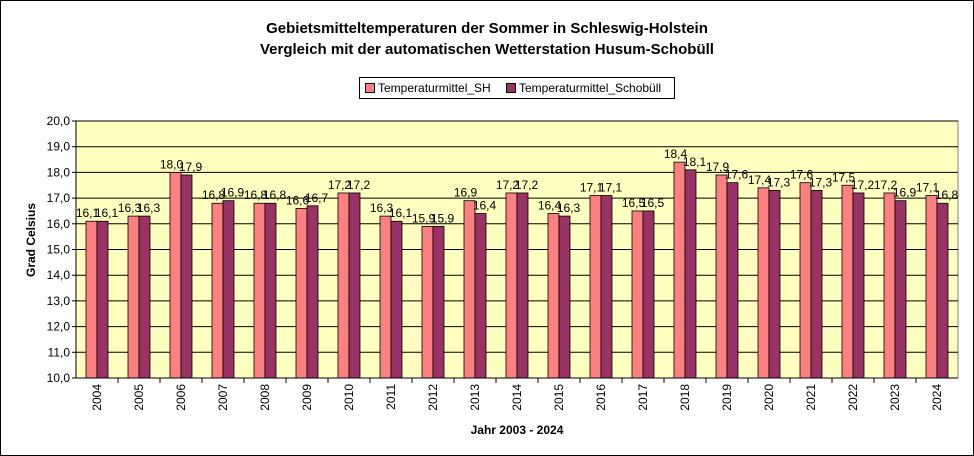  Describe the element at coordinates (317, 198) in the screenshot. I see `data-label-schobuell: 16,7` at that location.